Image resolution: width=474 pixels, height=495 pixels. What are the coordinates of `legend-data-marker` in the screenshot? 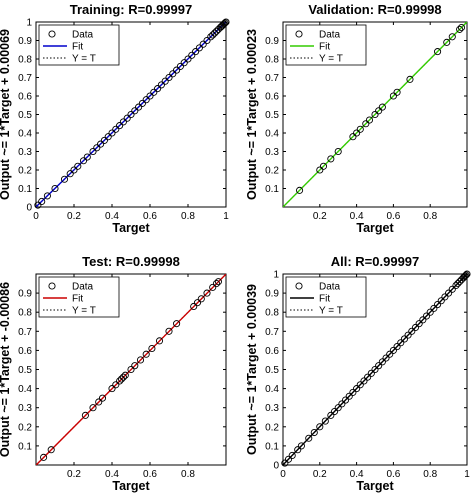 It's located at (299, 286).